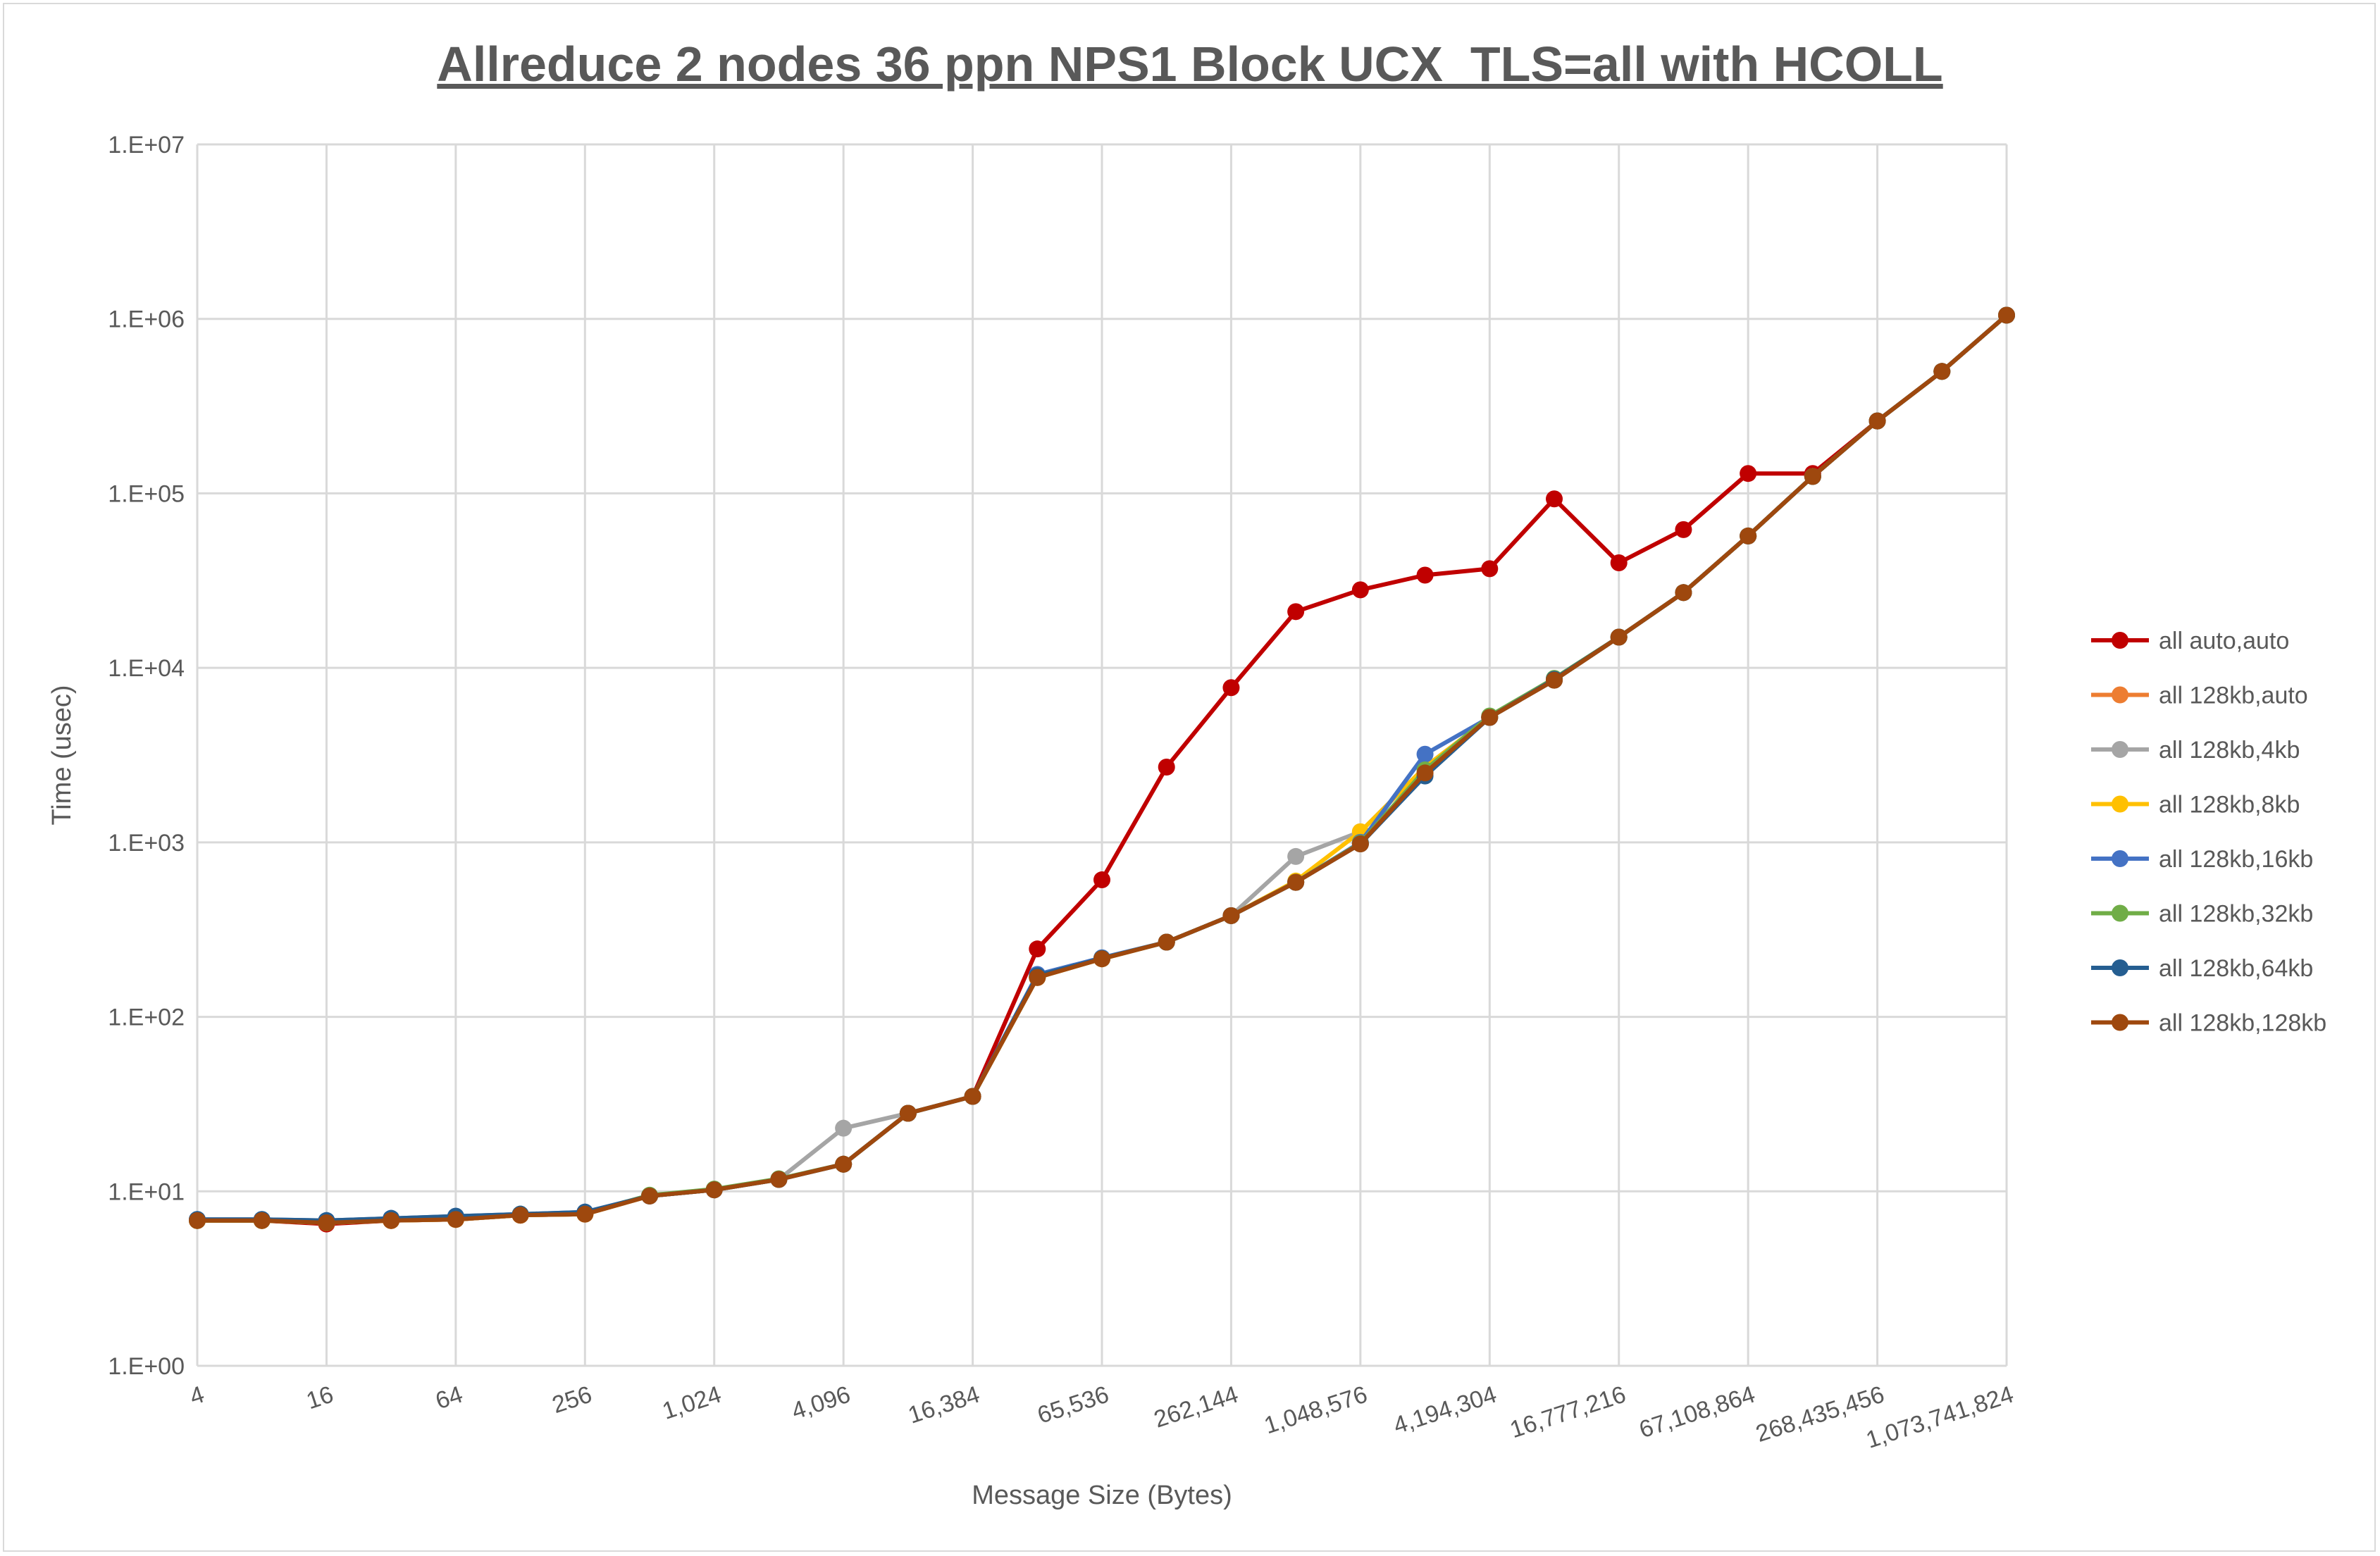 The width and height of the screenshot is (2380, 1556). I want to click on x-tick-label: 1,024, so click(692, 1402).